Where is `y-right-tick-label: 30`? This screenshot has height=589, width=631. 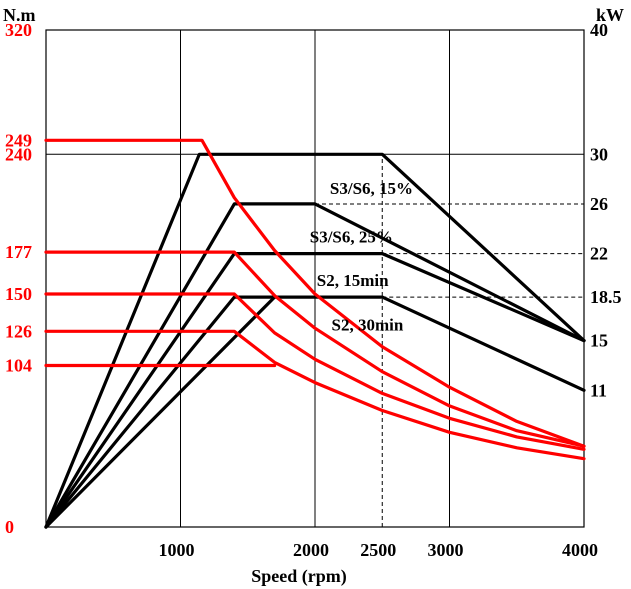
y-right-tick-label: 30 is located at coordinates (599, 154).